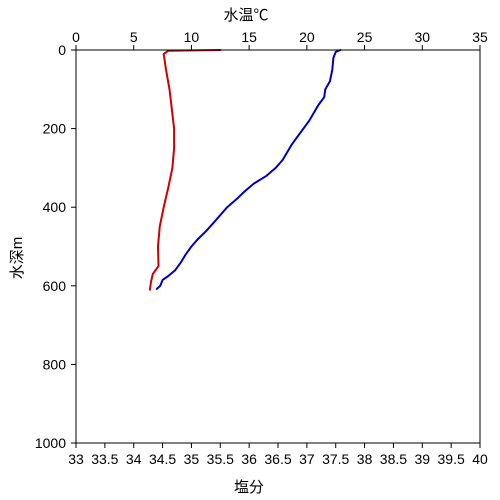  I want to click on bottom-tick-label: 34, so click(134, 459).